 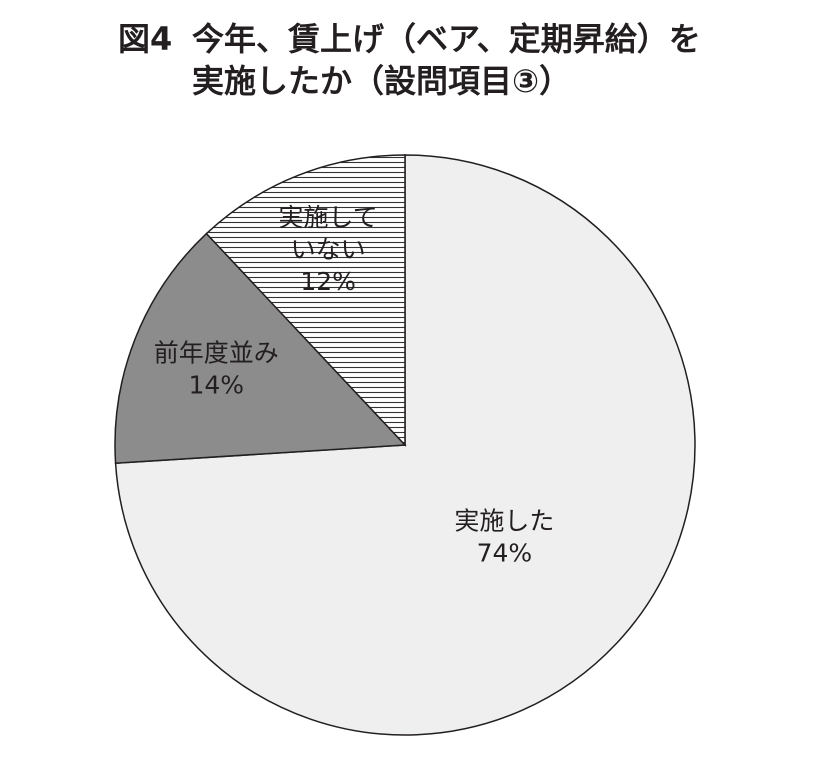 I want to click on slice-label: 実施した, so click(x=504, y=520).